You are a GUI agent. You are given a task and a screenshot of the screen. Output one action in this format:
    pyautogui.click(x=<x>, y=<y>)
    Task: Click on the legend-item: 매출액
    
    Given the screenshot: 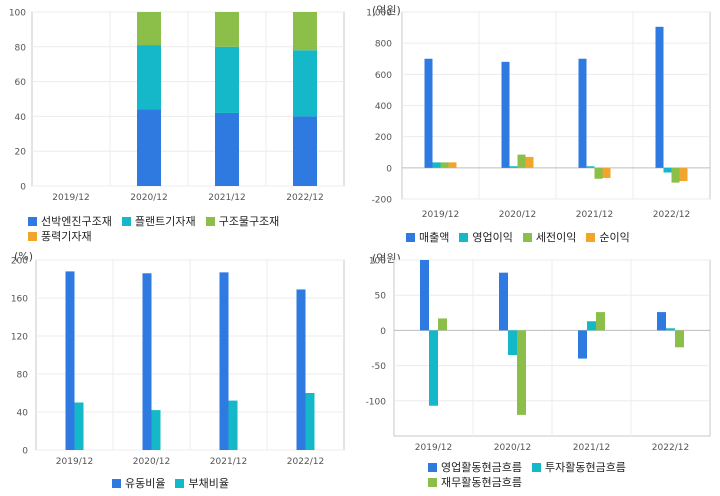 What is the action you would take?
    pyautogui.click(x=427, y=237)
    